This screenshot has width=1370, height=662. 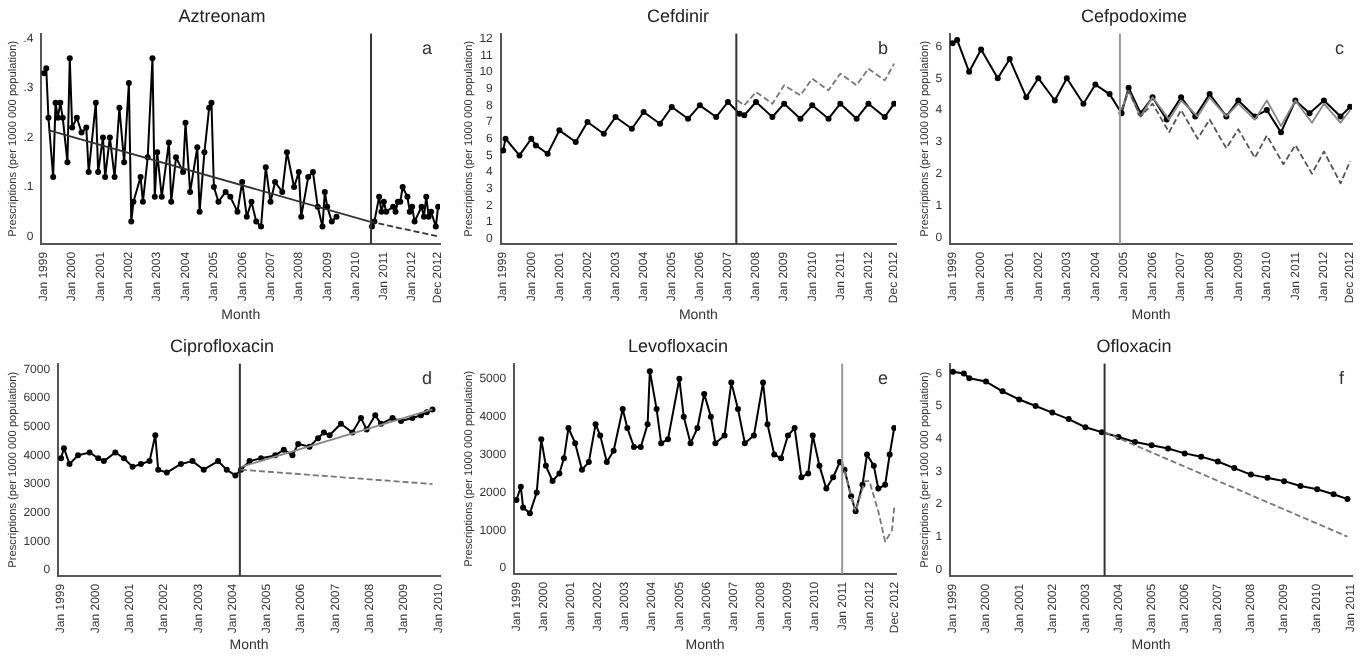 I want to click on chart-title: Cefdinir, so click(x=678, y=15).